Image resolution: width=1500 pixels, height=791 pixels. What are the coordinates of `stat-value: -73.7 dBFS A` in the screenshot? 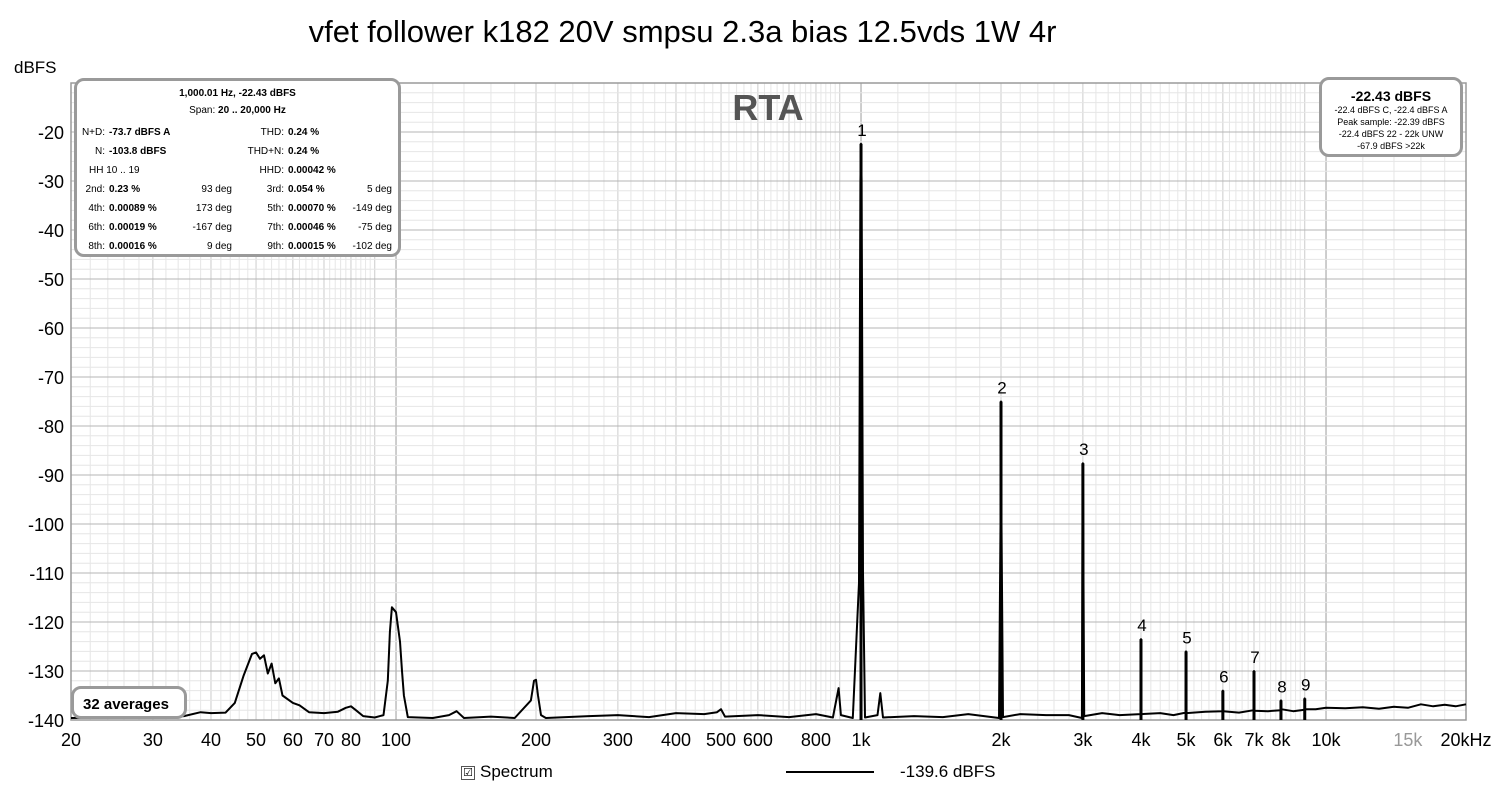 It's located at (140, 132).